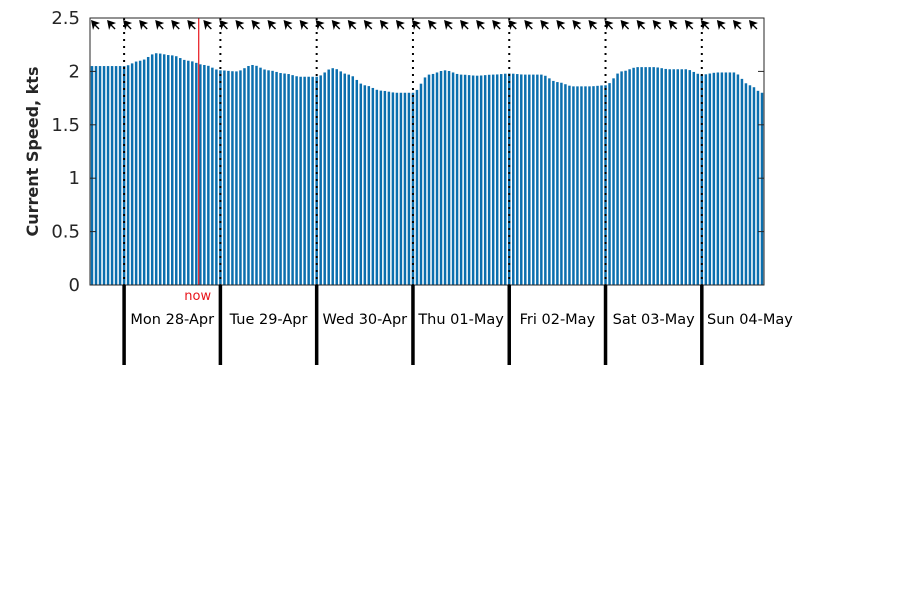  Describe the element at coordinates (65, 125) in the screenshot. I see `y-tick-label: 1.5` at that location.